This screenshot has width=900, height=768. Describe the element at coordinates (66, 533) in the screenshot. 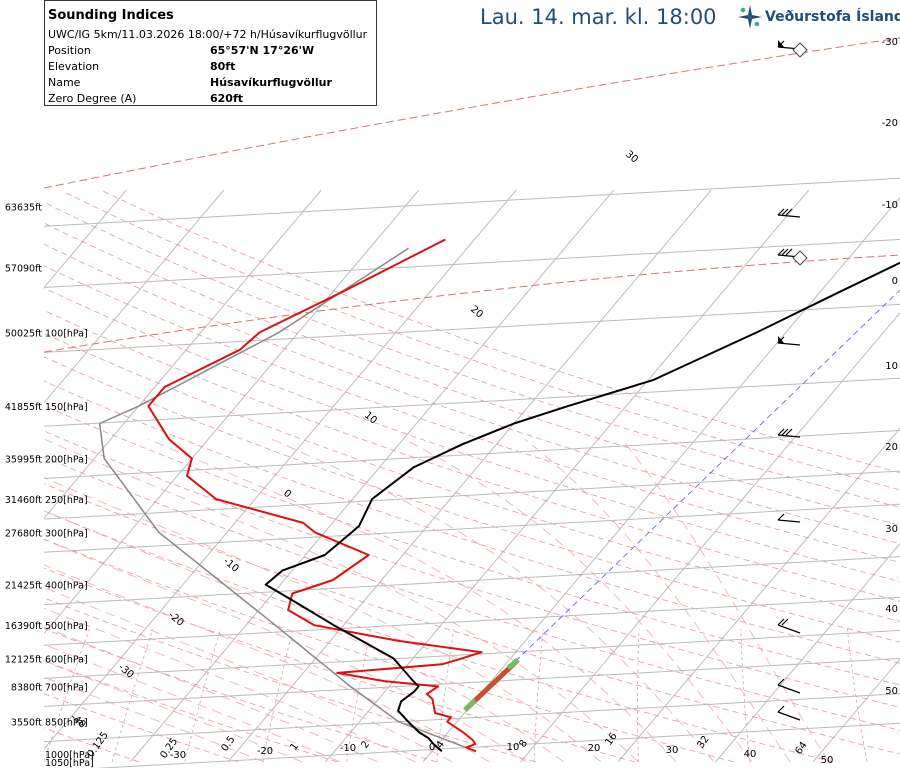

I see `pressure-label: 300[hPa]` at that location.